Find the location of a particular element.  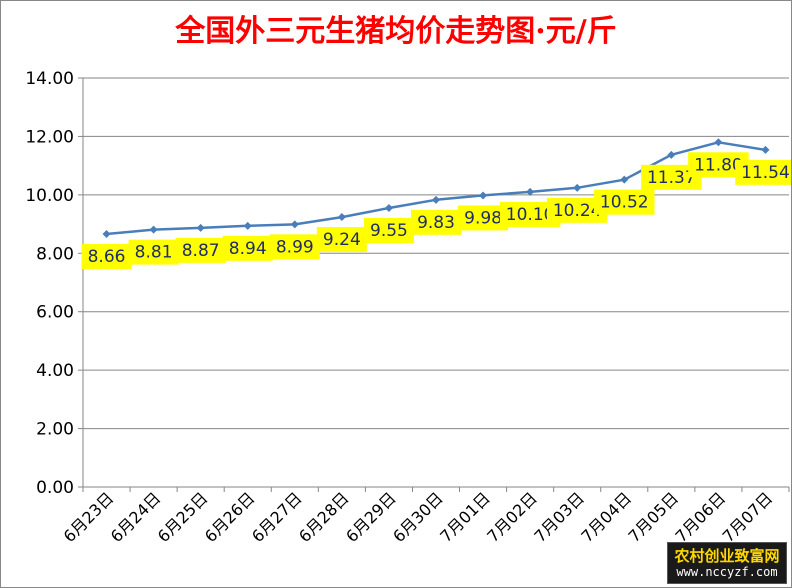

x-tick-label: 6月24日 is located at coordinates (136, 517).